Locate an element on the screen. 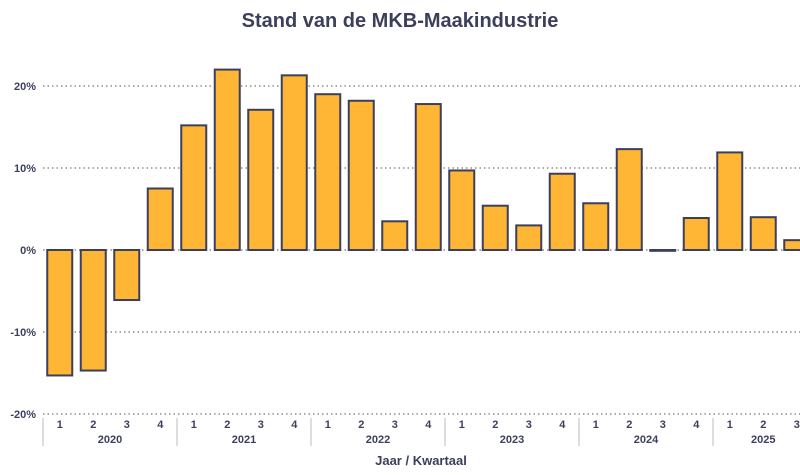 This screenshot has width=800, height=475. y-tick-label: 20% is located at coordinates (25, 87).